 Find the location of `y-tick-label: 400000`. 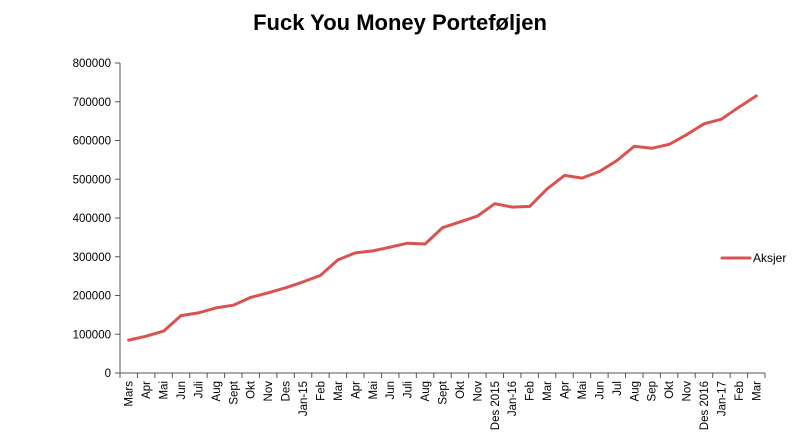

y-tick-label: 400000 is located at coordinates (92, 219).